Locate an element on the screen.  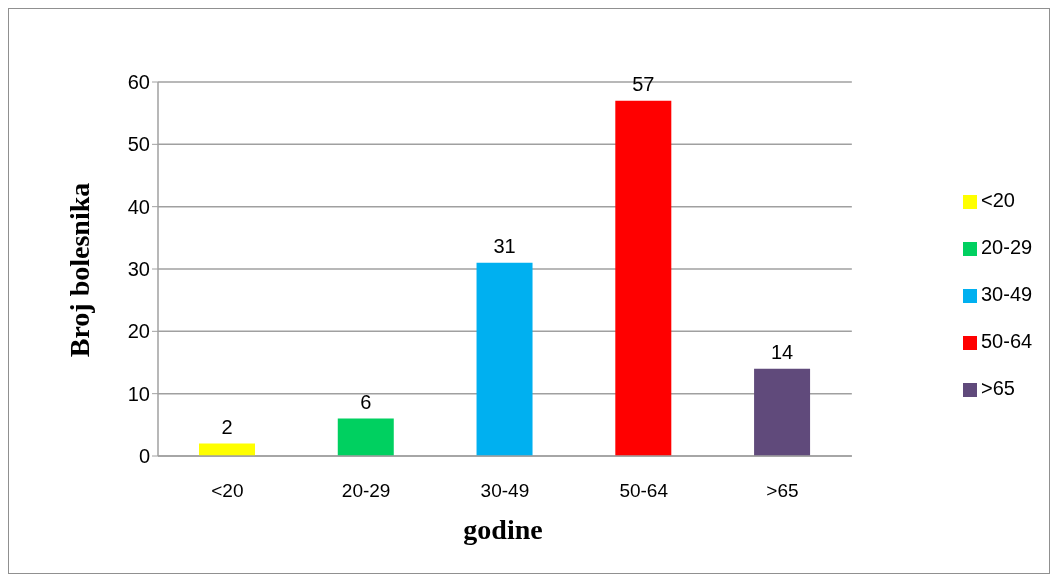
y-tick-label: 10 is located at coordinates (138, 393).